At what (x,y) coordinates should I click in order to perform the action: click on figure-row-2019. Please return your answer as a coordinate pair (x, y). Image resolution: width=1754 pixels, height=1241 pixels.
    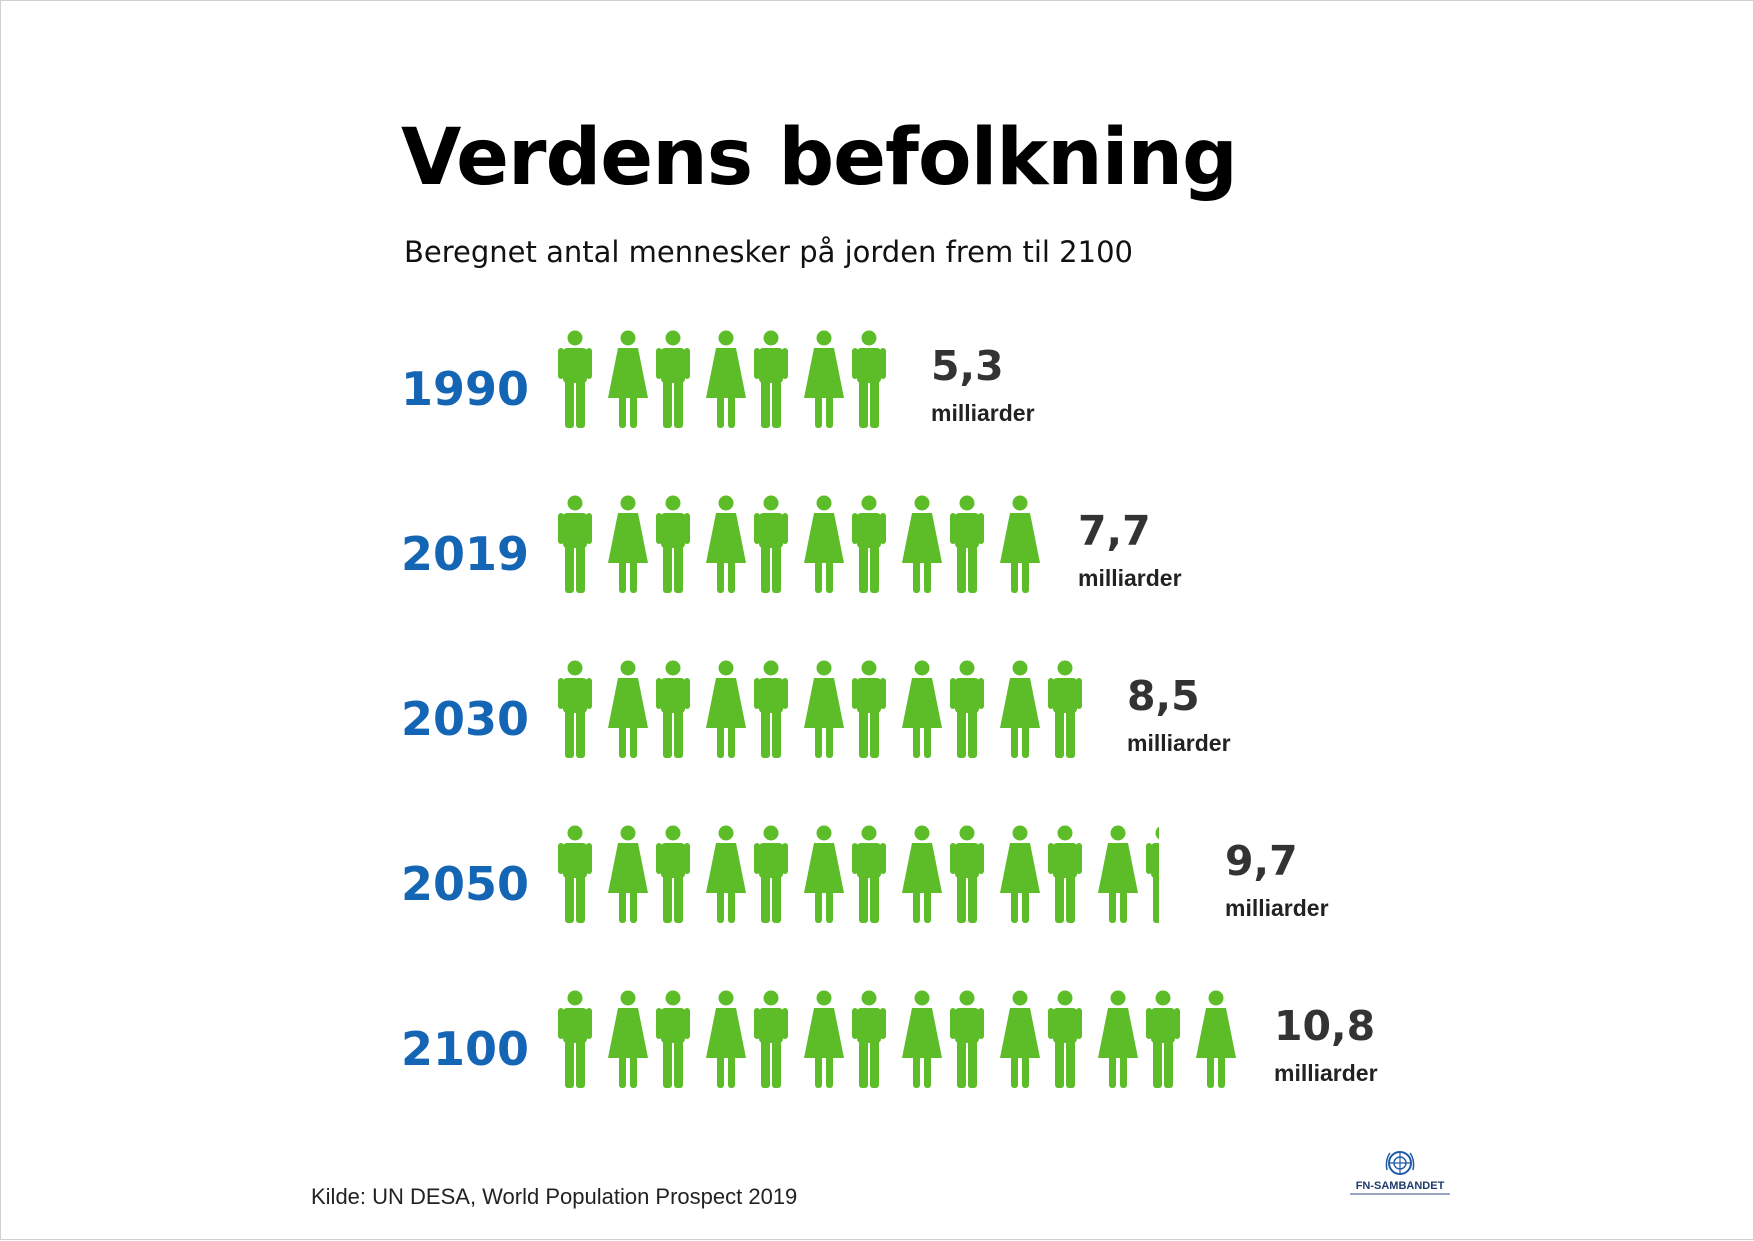
    Looking at the image, I should click on (799, 544).